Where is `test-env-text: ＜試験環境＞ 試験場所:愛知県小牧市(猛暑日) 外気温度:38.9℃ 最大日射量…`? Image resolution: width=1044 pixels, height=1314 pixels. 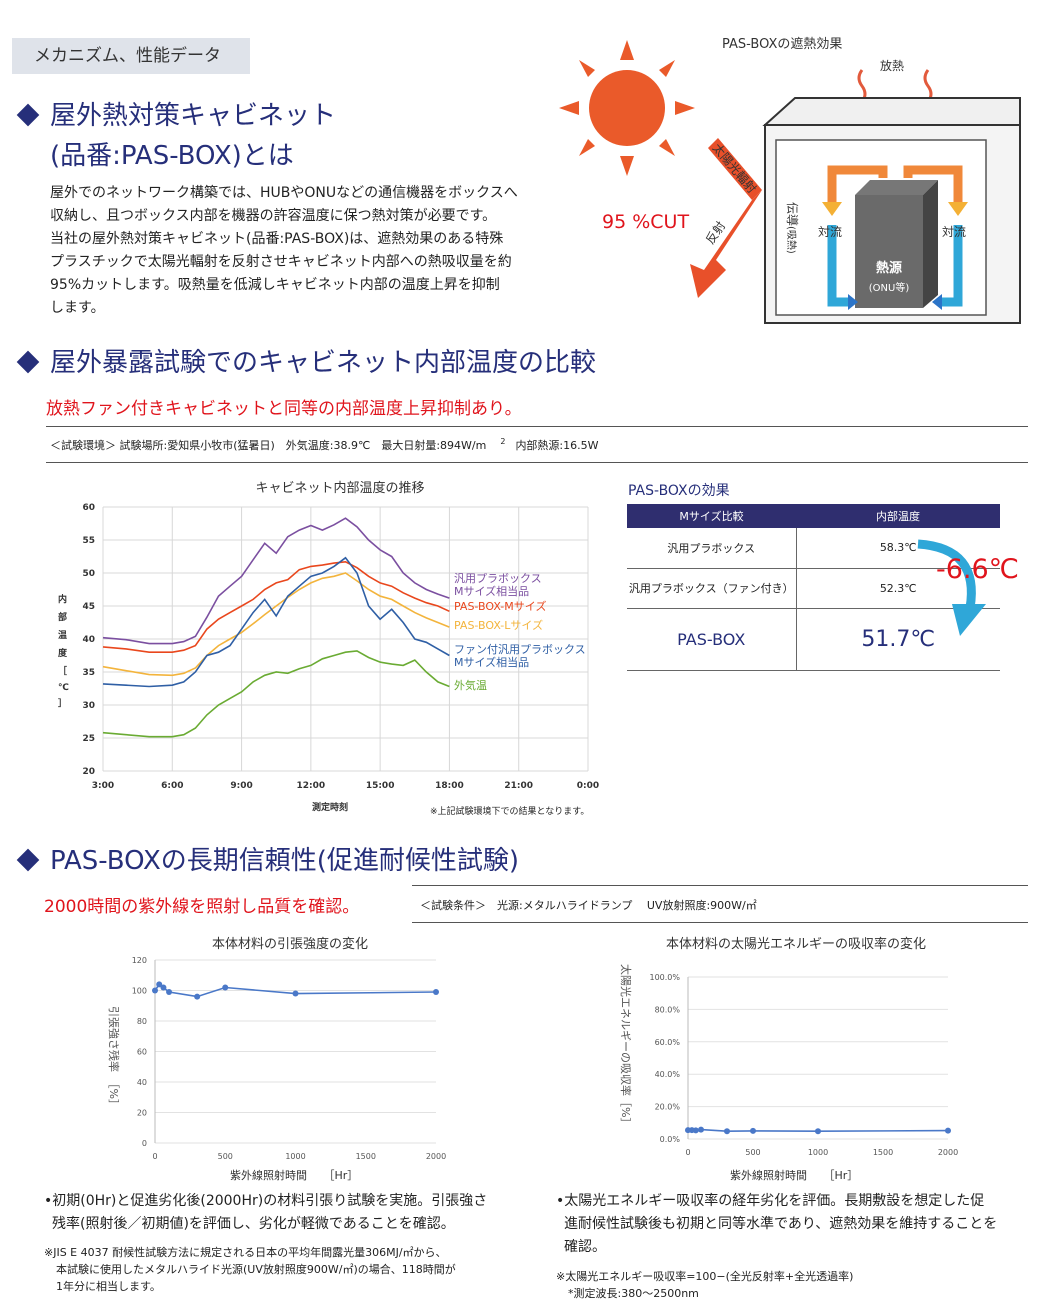 test-env-text: ＜試験環境＞ 試験場所:愛知県小牧市(猛暑日) 外気温度:38.9℃ 最大日射量… is located at coordinates (268, 445).